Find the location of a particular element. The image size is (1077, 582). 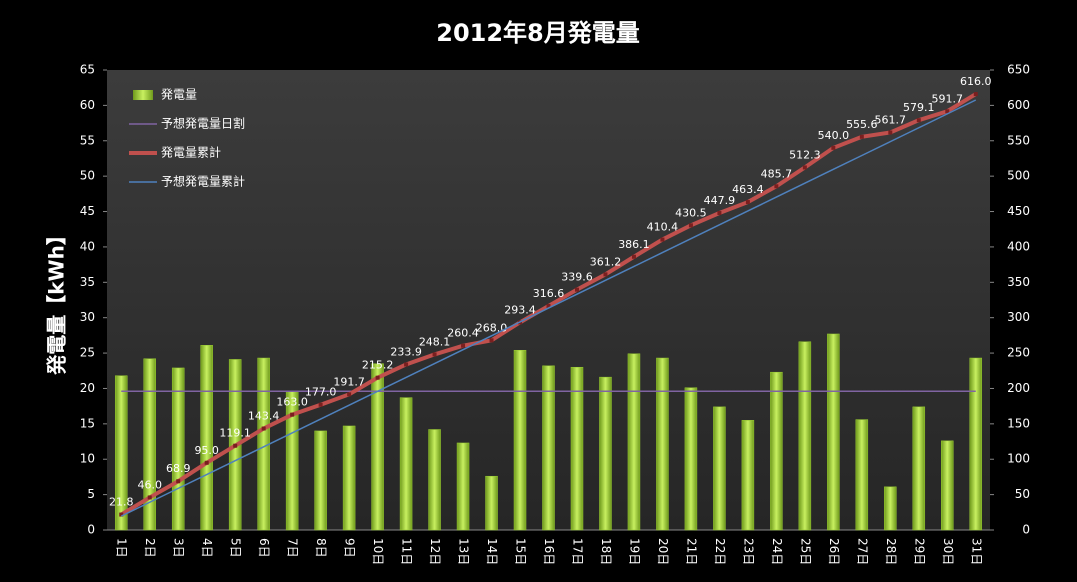

data-label: 248.1 is located at coordinates (435, 341).